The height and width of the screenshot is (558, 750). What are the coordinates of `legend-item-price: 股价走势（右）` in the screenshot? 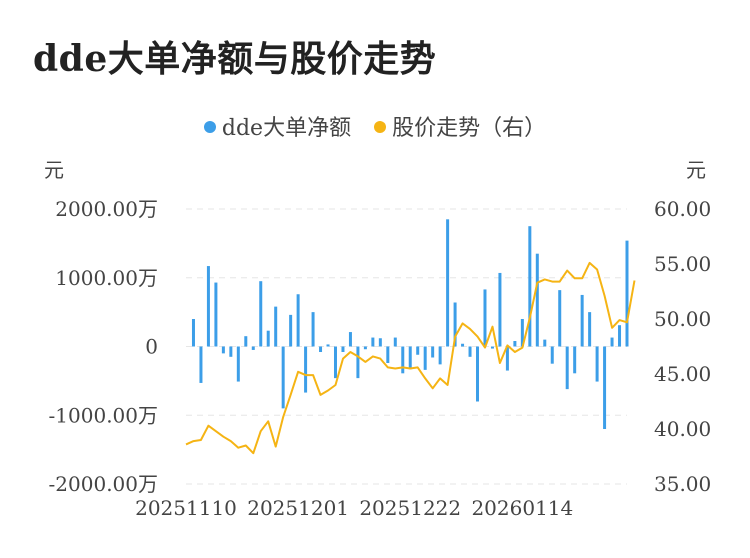 It's located at (460, 126).